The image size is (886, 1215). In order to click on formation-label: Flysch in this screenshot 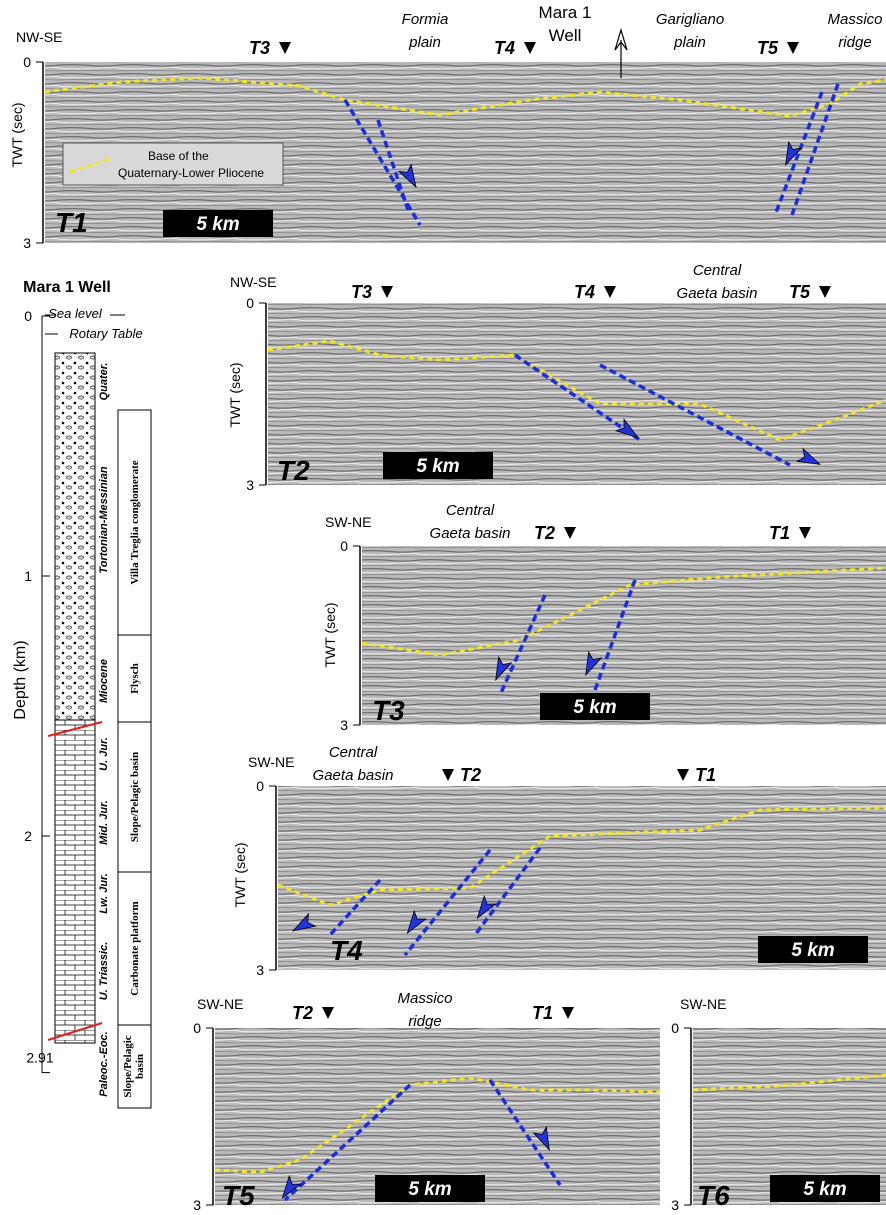, I will do `click(135, 678)`.